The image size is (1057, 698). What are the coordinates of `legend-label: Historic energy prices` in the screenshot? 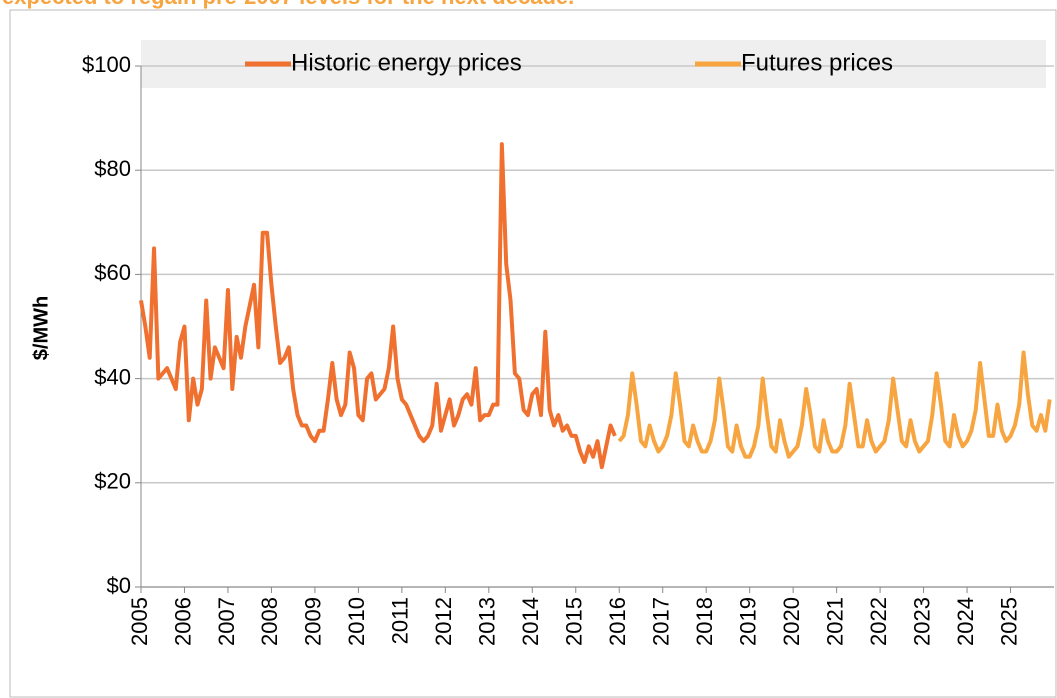 It's located at (406, 62).